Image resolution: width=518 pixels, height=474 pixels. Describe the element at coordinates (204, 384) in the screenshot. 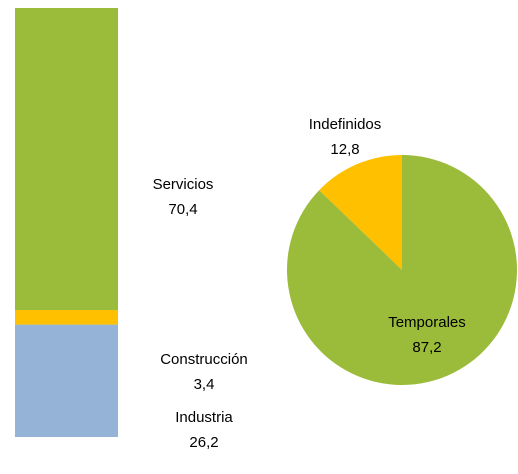

I see `segment-value: 3,4` at that location.